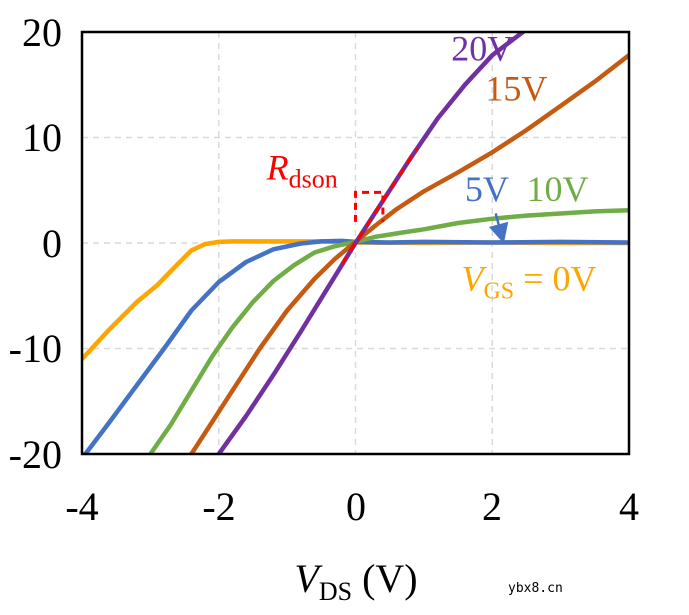  I want to click on vgs-label-sub: GS, so click(498, 291).